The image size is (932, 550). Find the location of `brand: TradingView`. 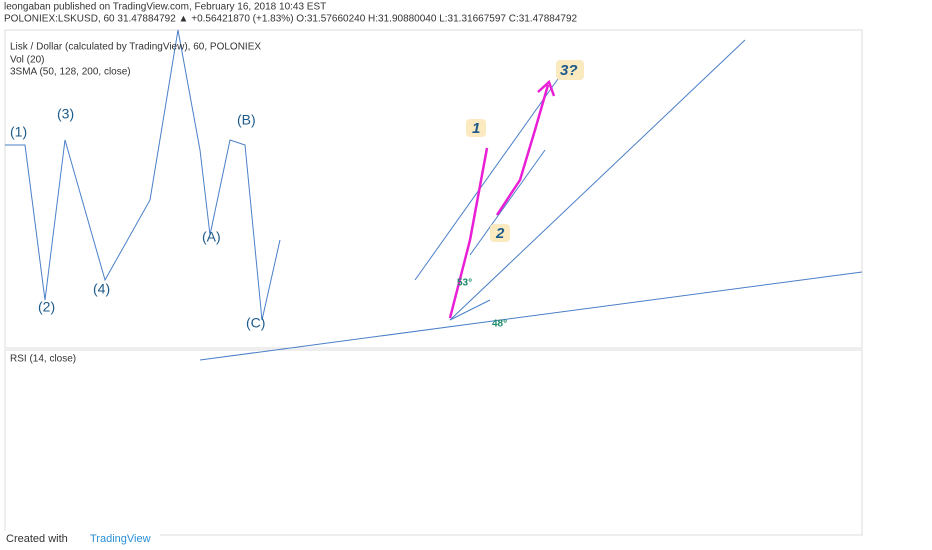

brand: TradingView is located at coordinates (120, 539).